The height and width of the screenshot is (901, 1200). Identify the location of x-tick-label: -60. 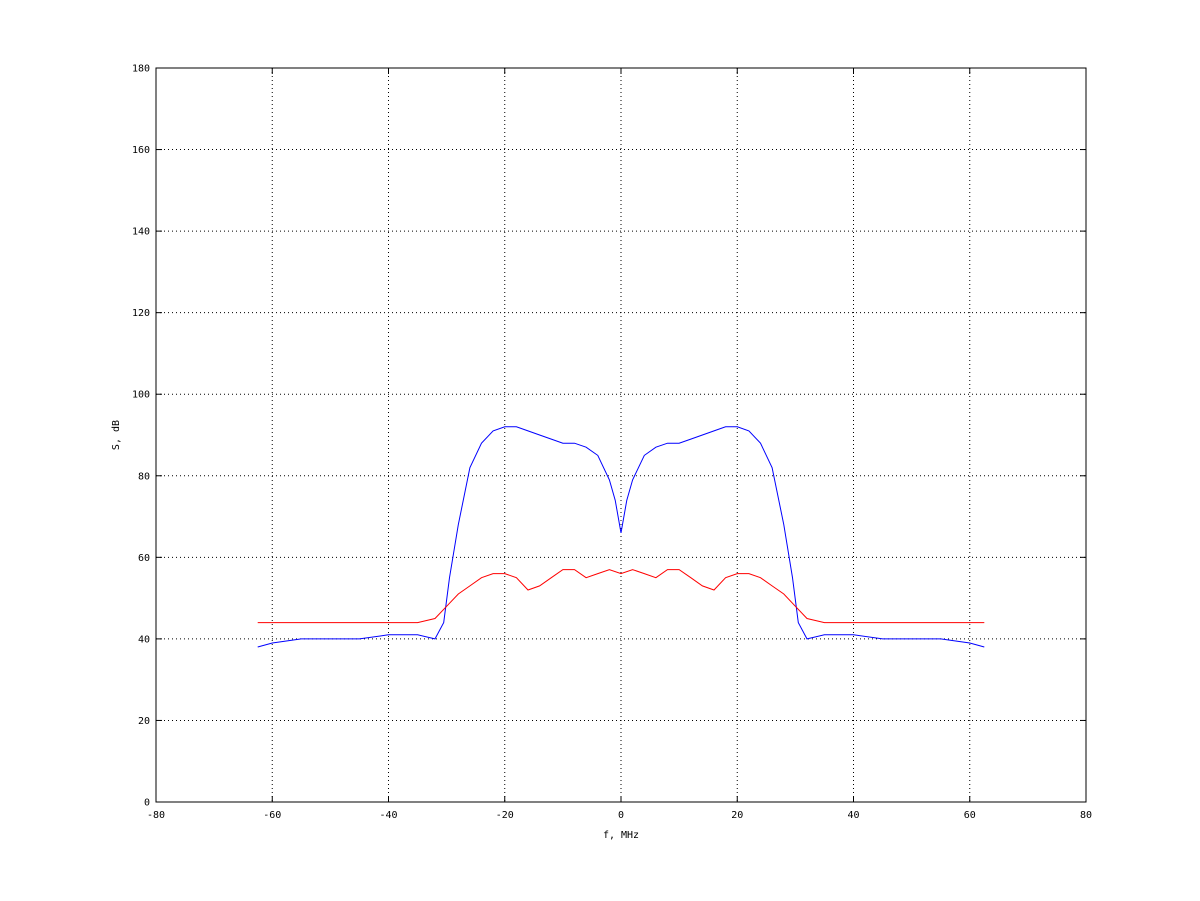
(272, 815).